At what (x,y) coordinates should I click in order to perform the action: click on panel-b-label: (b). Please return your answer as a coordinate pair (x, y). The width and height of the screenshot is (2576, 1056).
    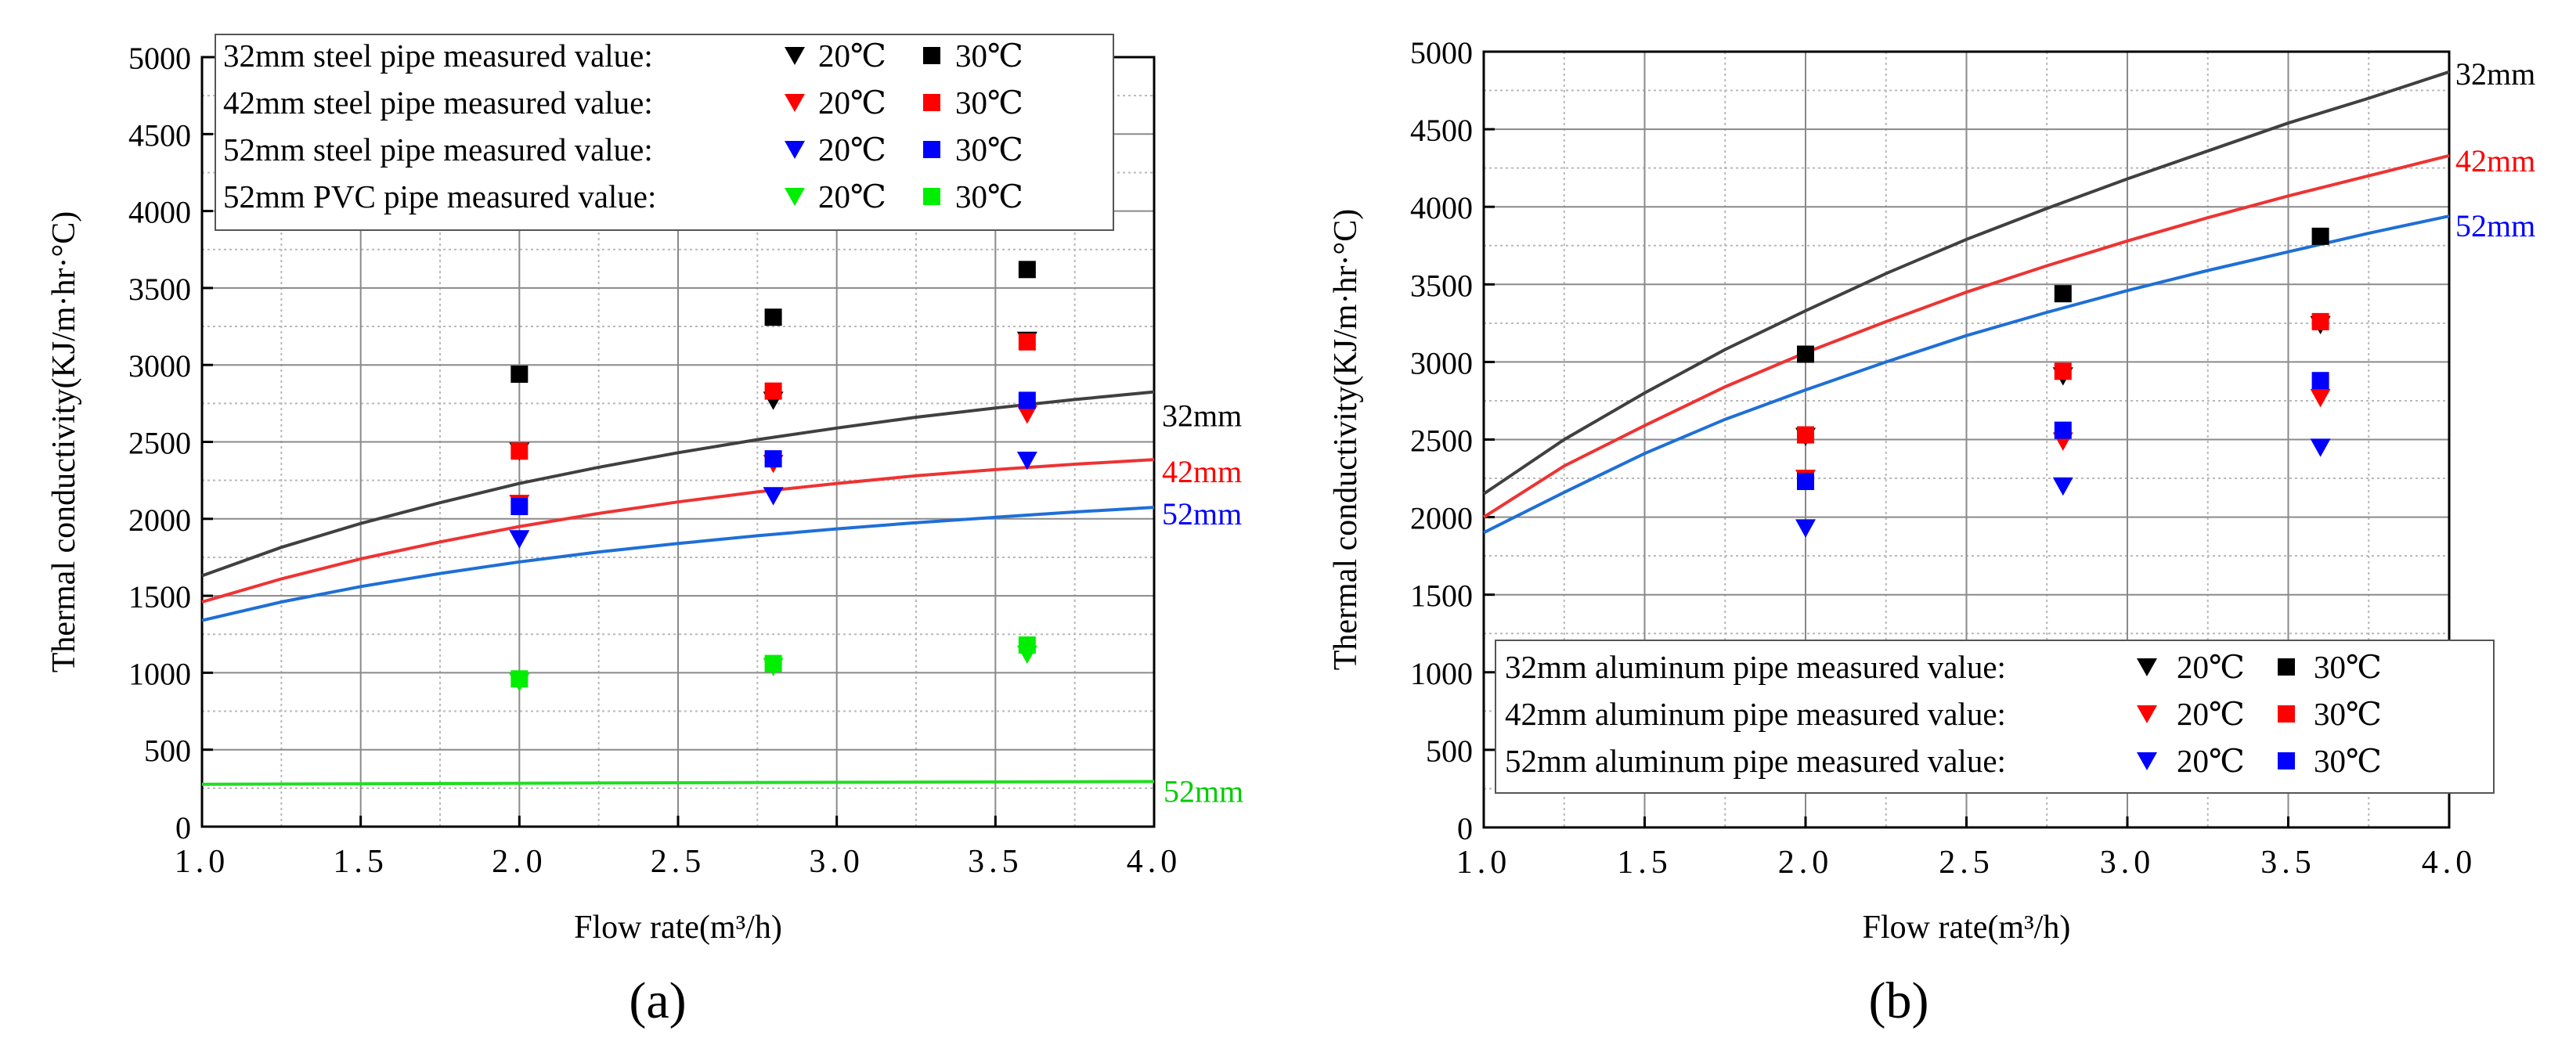
    Looking at the image, I should click on (1899, 1000).